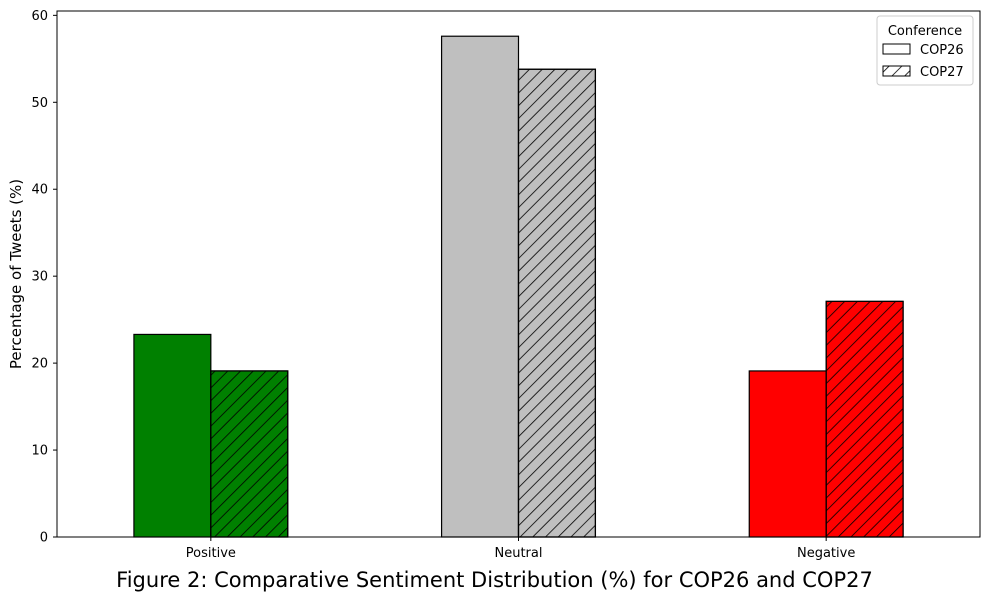  What do you see at coordinates (39, 190) in the screenshot?
I see `y-tick-label: 40` at bounding box center [39, 190].